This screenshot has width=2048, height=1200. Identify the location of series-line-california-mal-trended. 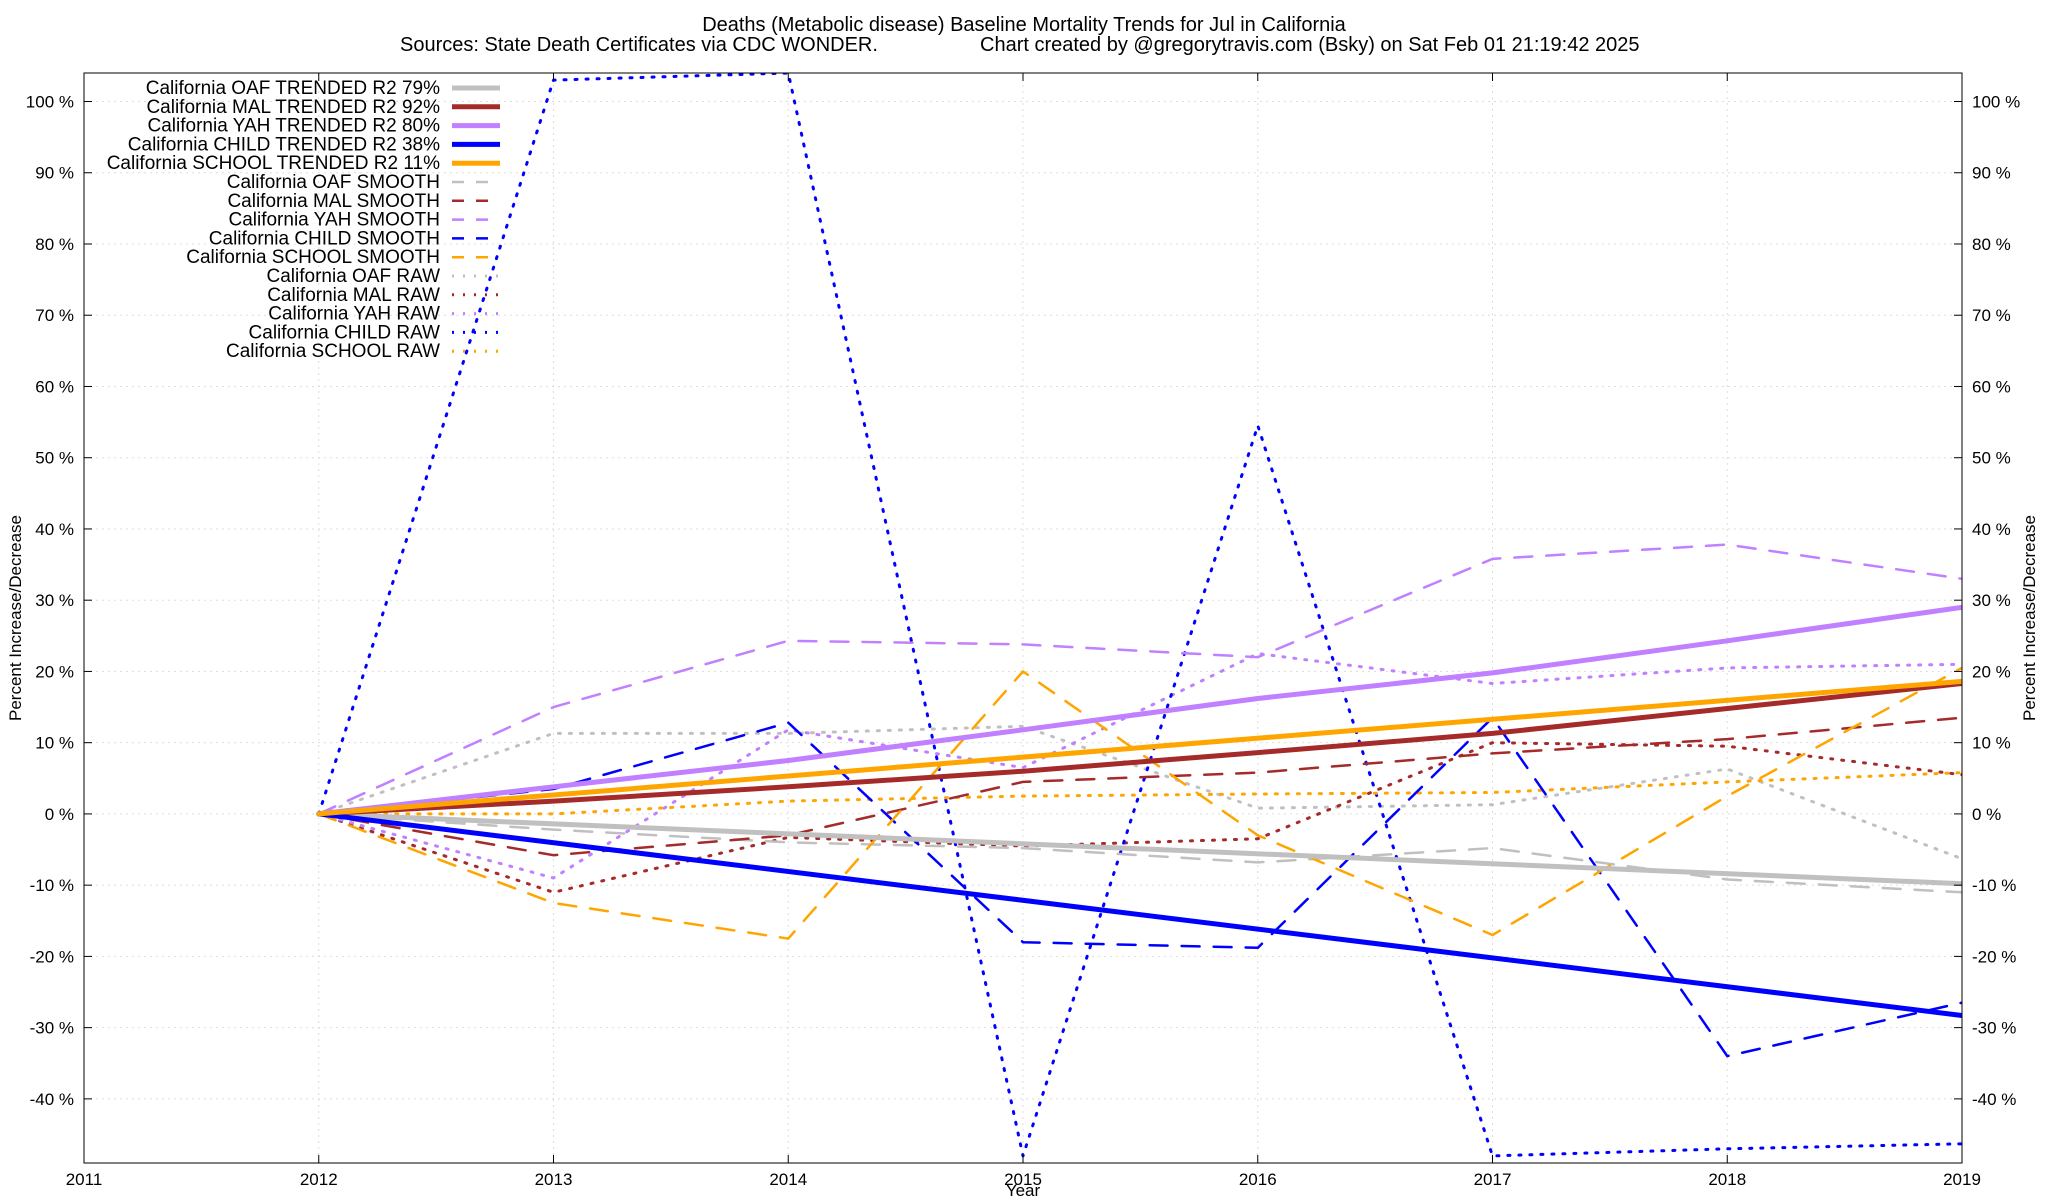
(1139, 749).